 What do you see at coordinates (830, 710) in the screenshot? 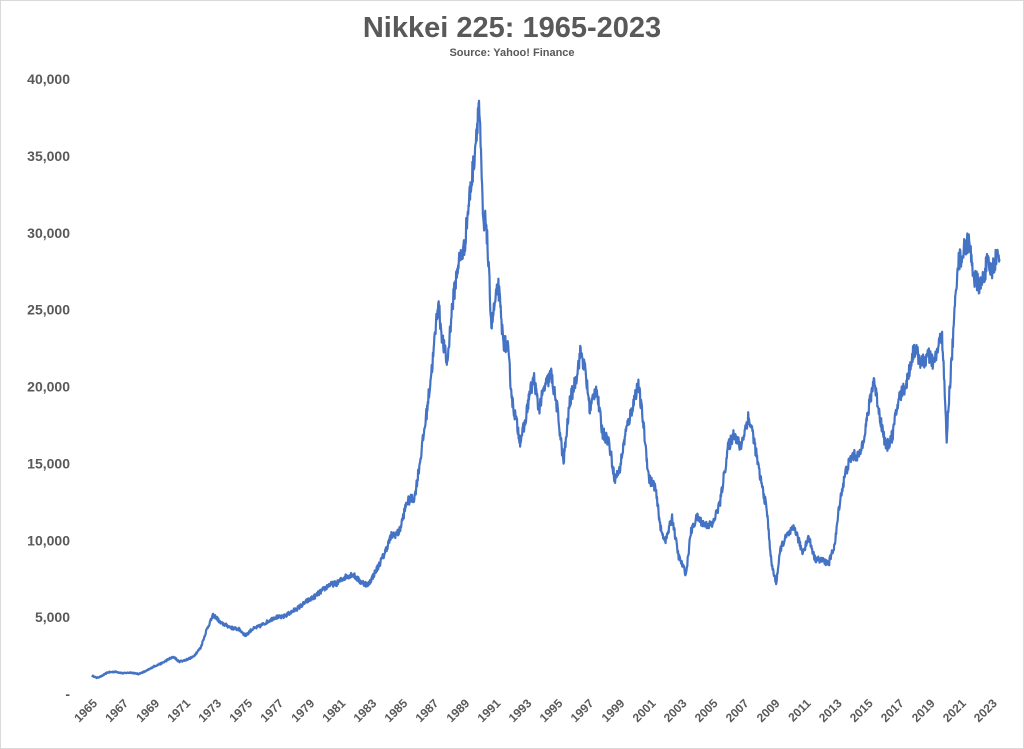
I see `x-tick-label: 2013` at bounding box center [830, 710].